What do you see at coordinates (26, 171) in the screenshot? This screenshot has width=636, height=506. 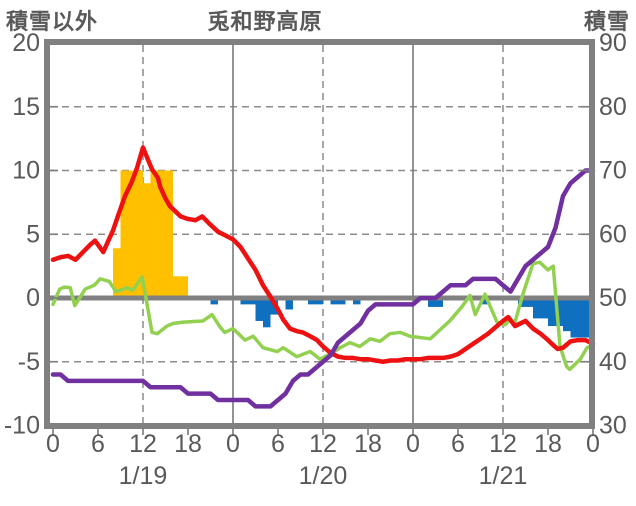 I see `left-axis-tick-label: 10` at bounding box center [26, 171].